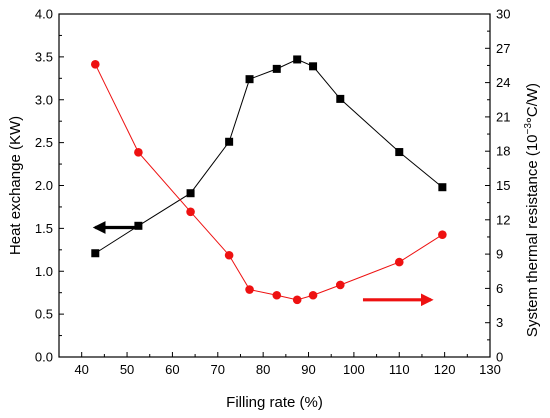 Image resolution: width=550 pixels, height=418 pixels. Describe the element at coordinates (172, 369) in the screenshot. I see `x-tick-label: 60` at that location.